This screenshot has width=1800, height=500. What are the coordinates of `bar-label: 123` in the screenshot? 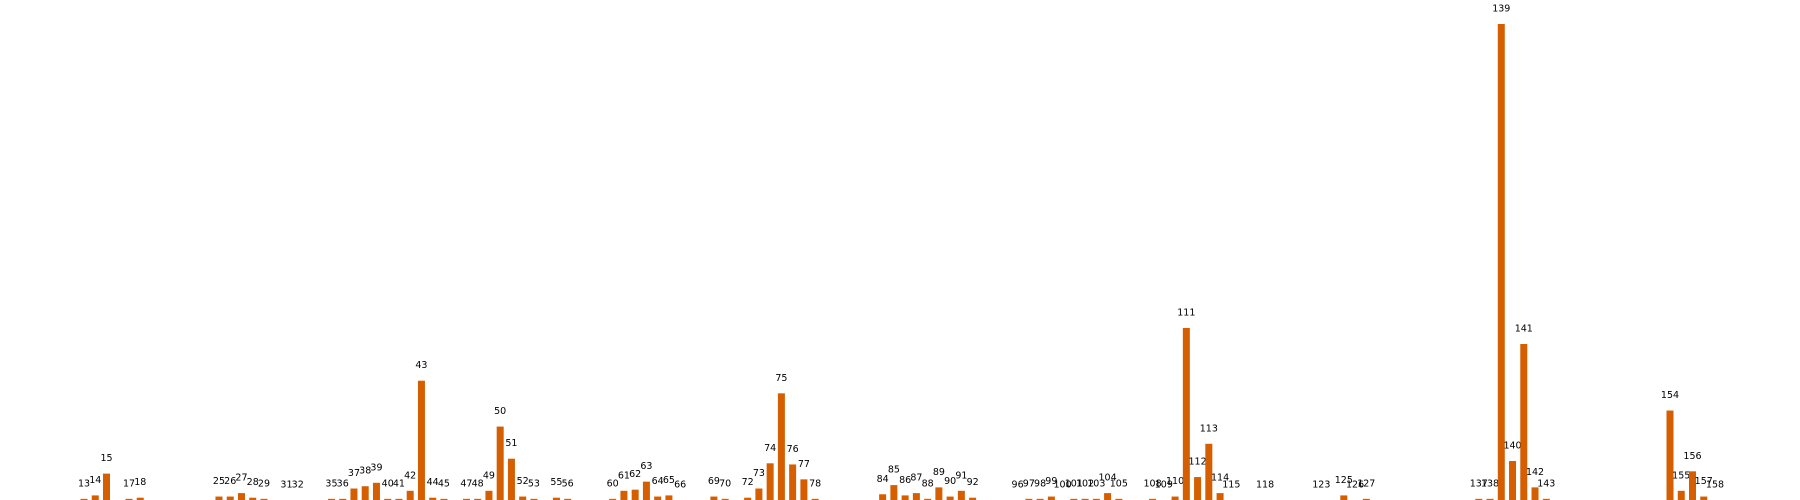 It's located at (1321, 485).